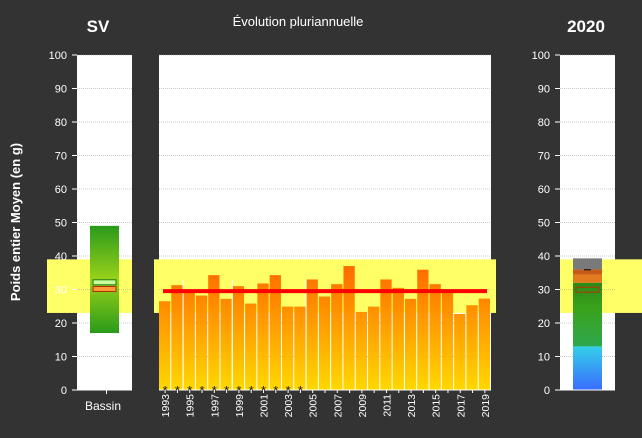 The height and width of the screenshot is (438, 642). Describe the element at coordinates (61, 291) in the screenshot. I see `y-tick-label-left: 30` at that location.